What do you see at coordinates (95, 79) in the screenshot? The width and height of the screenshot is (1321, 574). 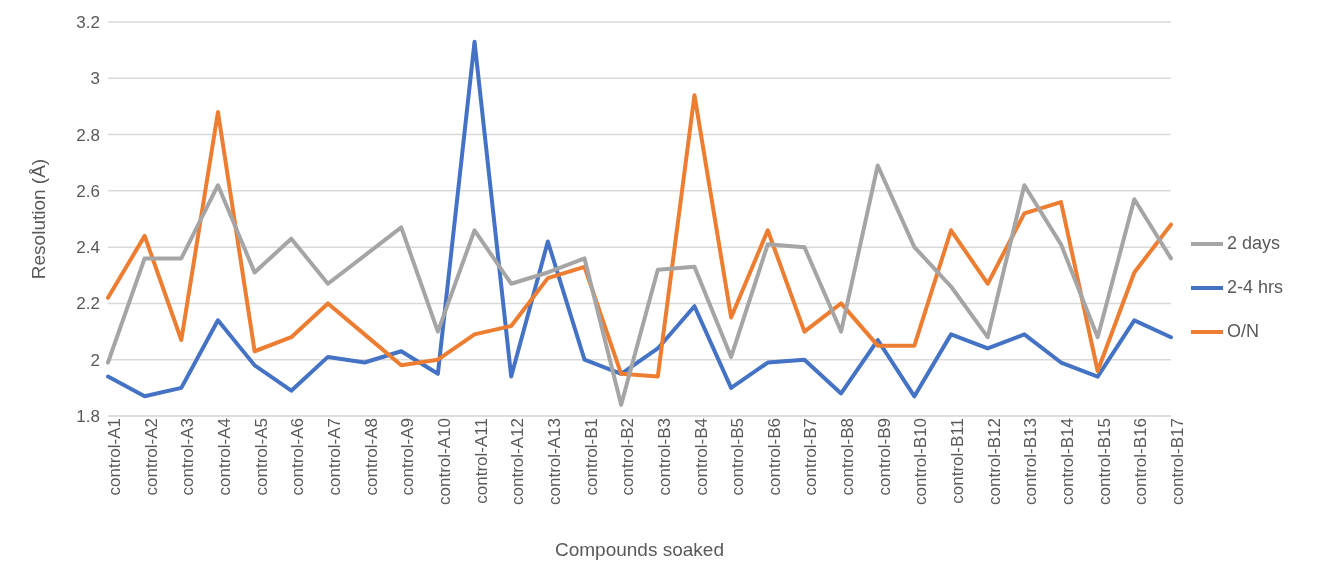 I see `y-tick-label: 3` at bounding box center [95, 79].